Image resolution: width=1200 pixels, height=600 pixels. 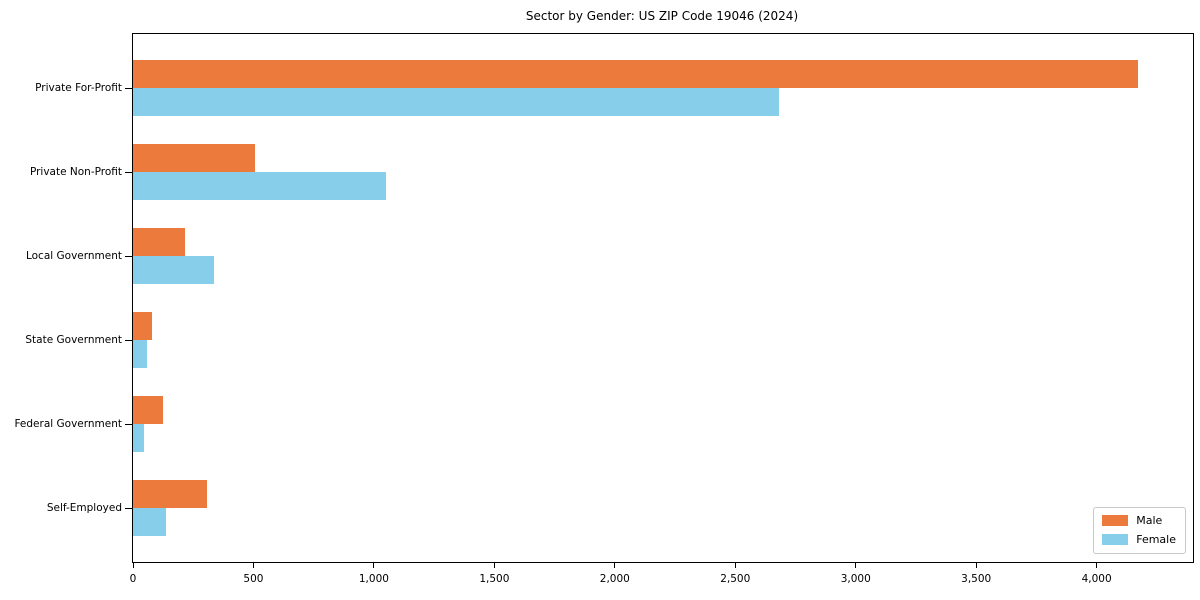 What do you see at coordinates (1156, 539) in the screenshot?
I see `legend-label-female: Female` at bounding box center [1156, 539].